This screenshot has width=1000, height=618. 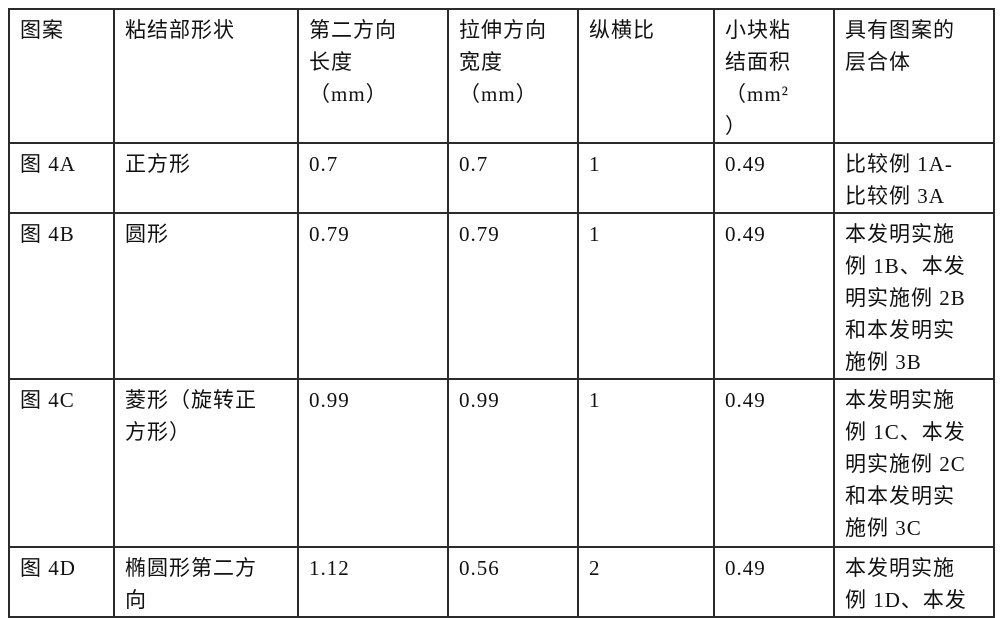 I want to click on table-row-fig4a: 图 4A 正方形 0.7 0.7 1 0.49 比较例 1A- 比较例 3A, so click(x=501, y=178).